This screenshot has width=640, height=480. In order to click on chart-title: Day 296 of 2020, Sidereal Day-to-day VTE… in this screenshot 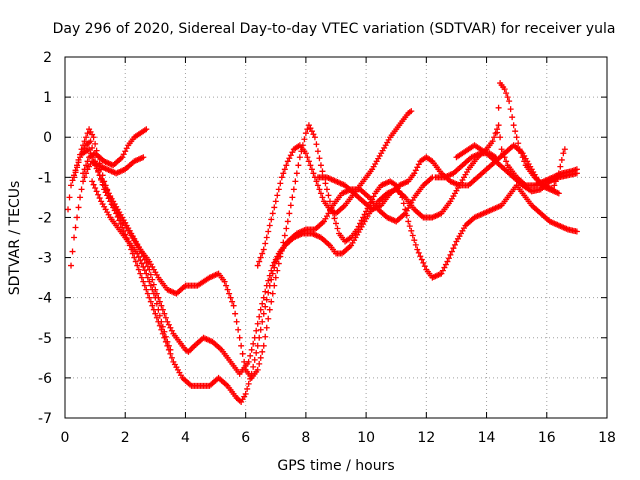, I will do `click(334, 29)`.